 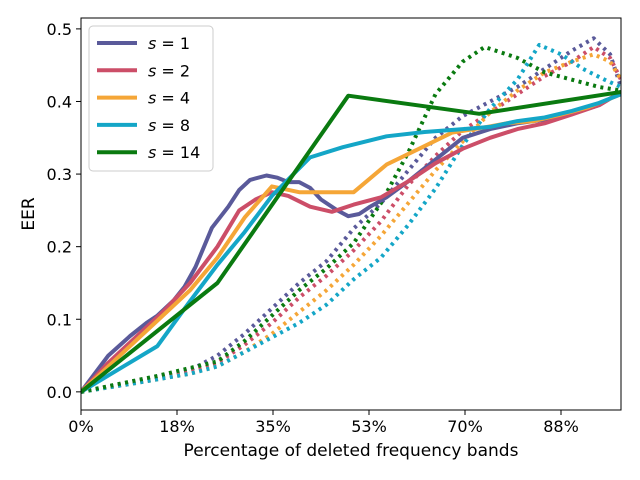 I want to click on x-tick-label: 70%, so click(x=465, y=426).